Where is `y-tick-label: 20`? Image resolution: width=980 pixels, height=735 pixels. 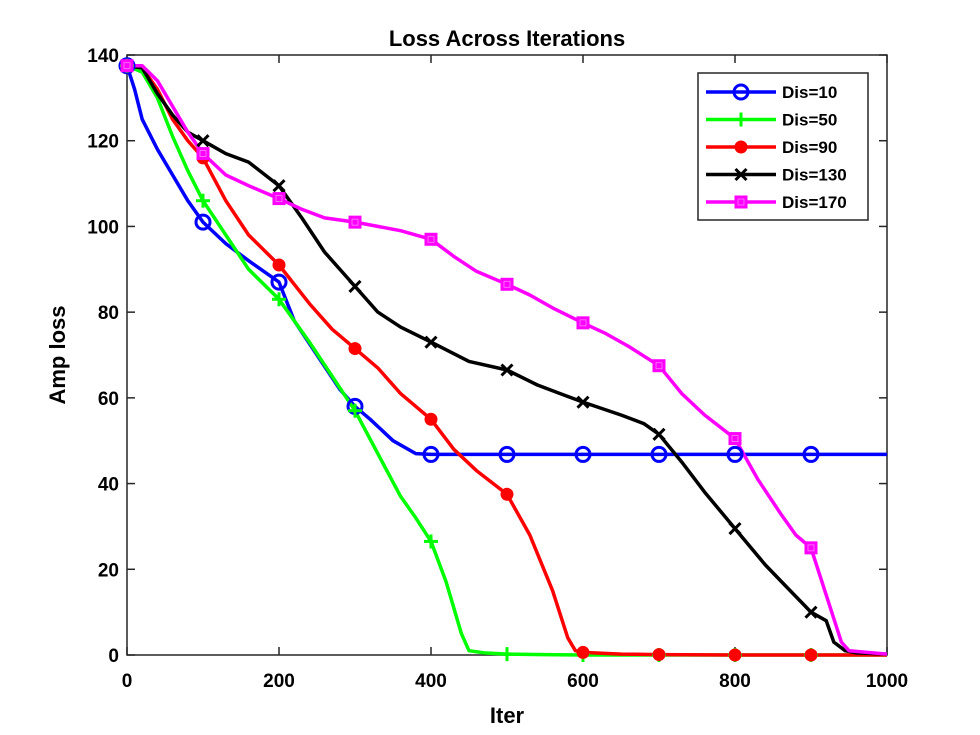
y-tick-label: 20 is located at coordinates (108, 570).